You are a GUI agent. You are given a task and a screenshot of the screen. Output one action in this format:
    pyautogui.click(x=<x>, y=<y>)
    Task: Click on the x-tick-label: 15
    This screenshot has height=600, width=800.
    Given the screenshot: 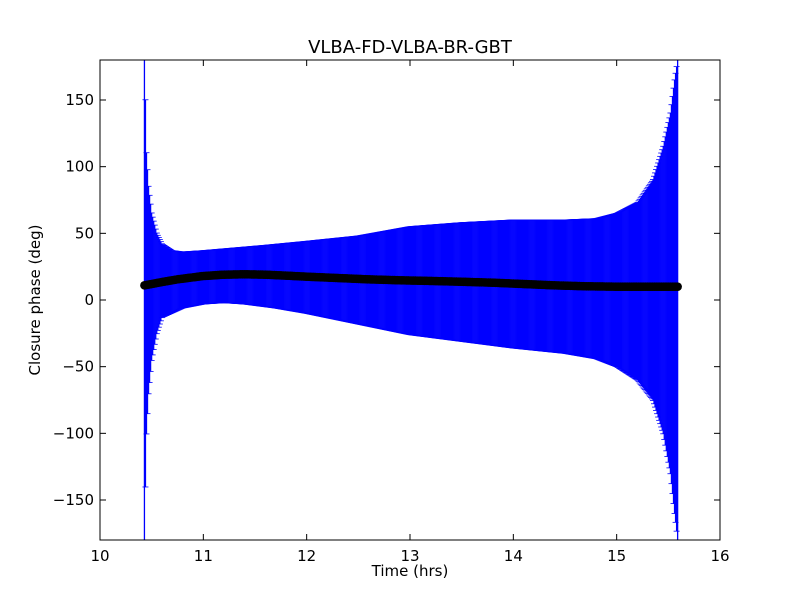 What is the action you would take?
    pyautogui.click(x=616, y=556)
    